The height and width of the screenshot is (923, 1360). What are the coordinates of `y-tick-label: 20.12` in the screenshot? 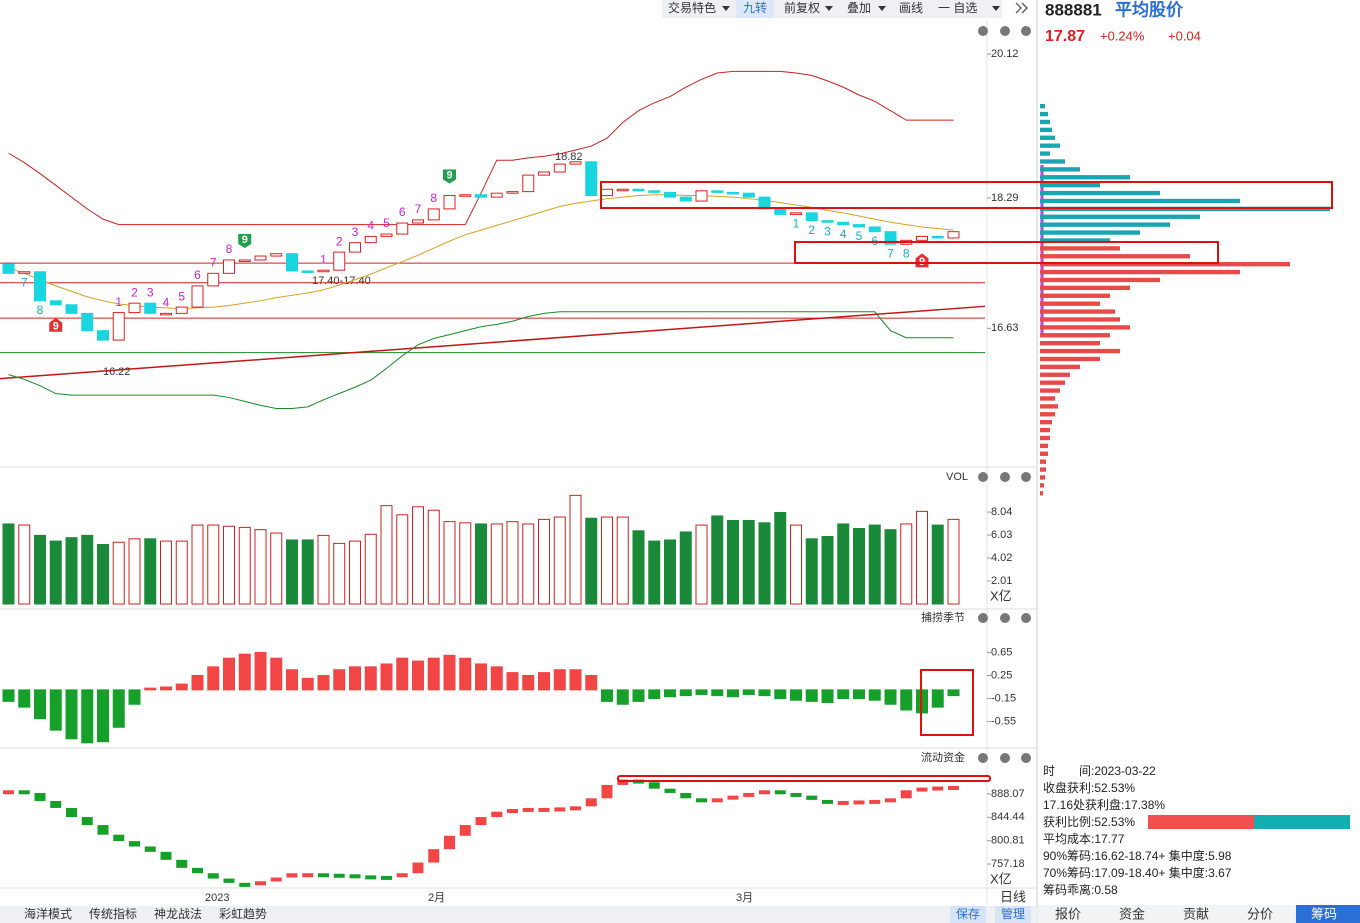 It's located at (1005, 54).